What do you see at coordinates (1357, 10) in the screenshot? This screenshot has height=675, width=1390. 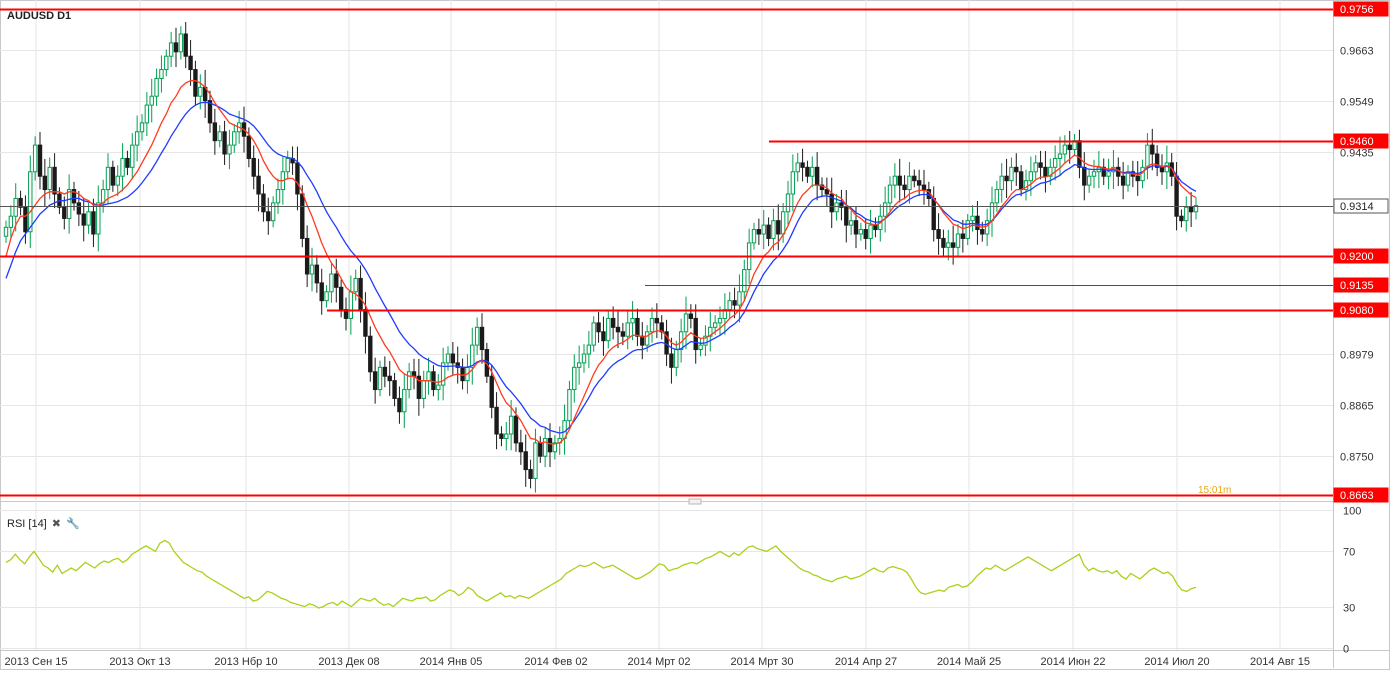 I see `price-label: 0.9756` at bounding box center [1357, 10].